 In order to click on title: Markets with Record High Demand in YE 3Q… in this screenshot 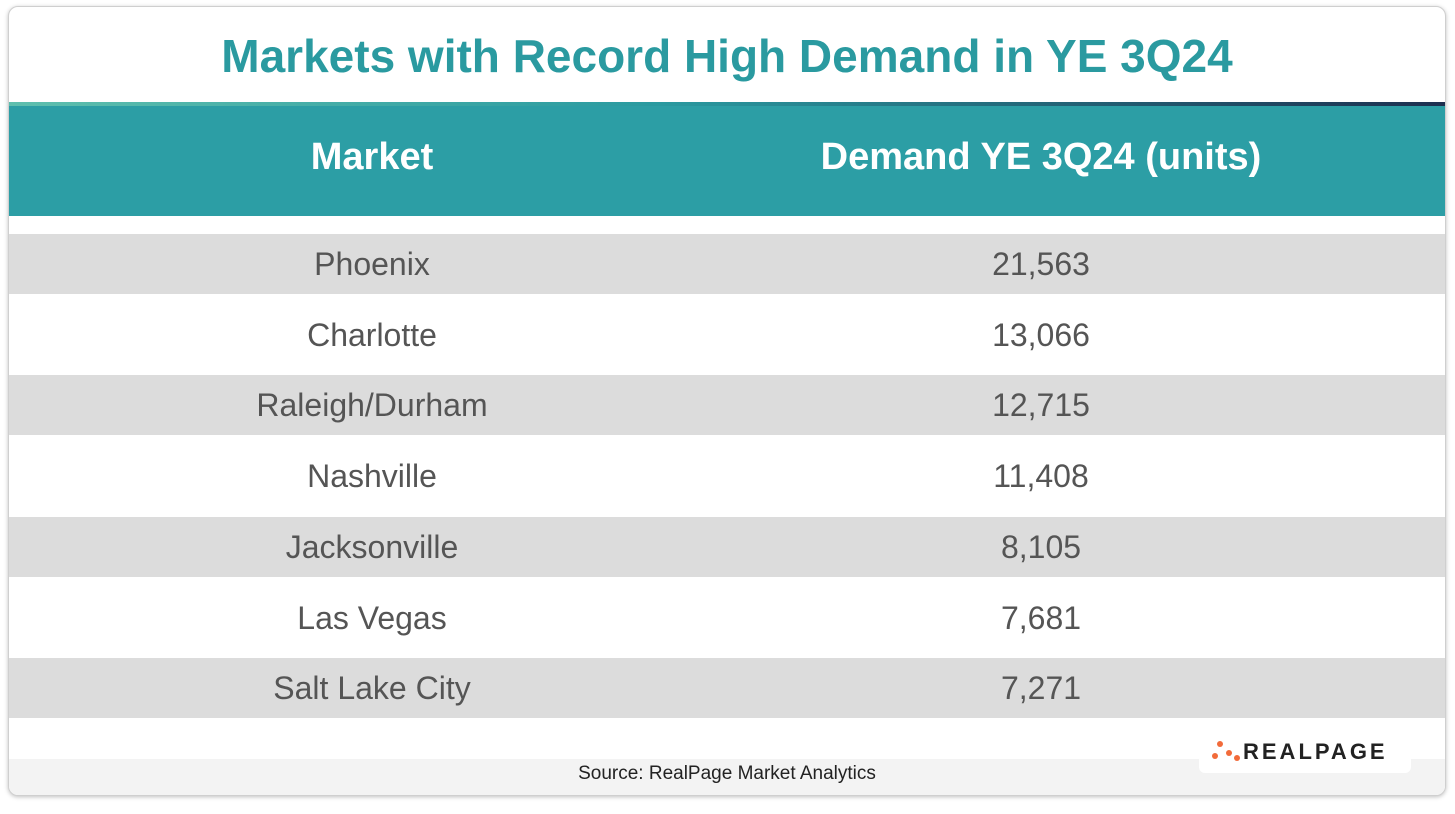, I will do `click(727, 56)`.